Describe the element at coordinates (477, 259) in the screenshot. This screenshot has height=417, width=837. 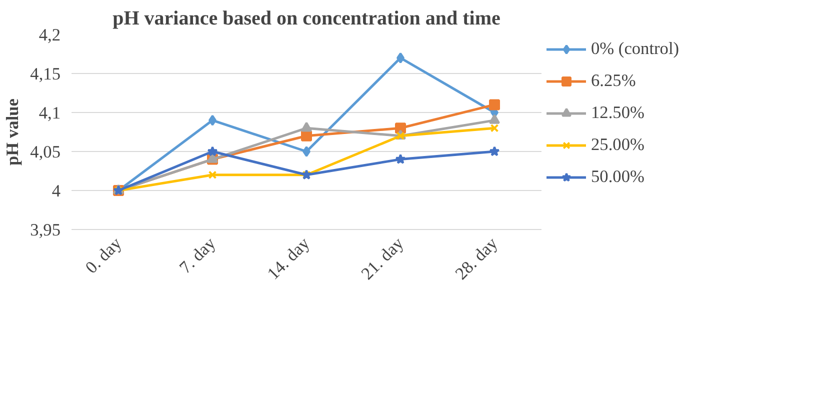
I see `x-tick-label: 28. day` at that location.